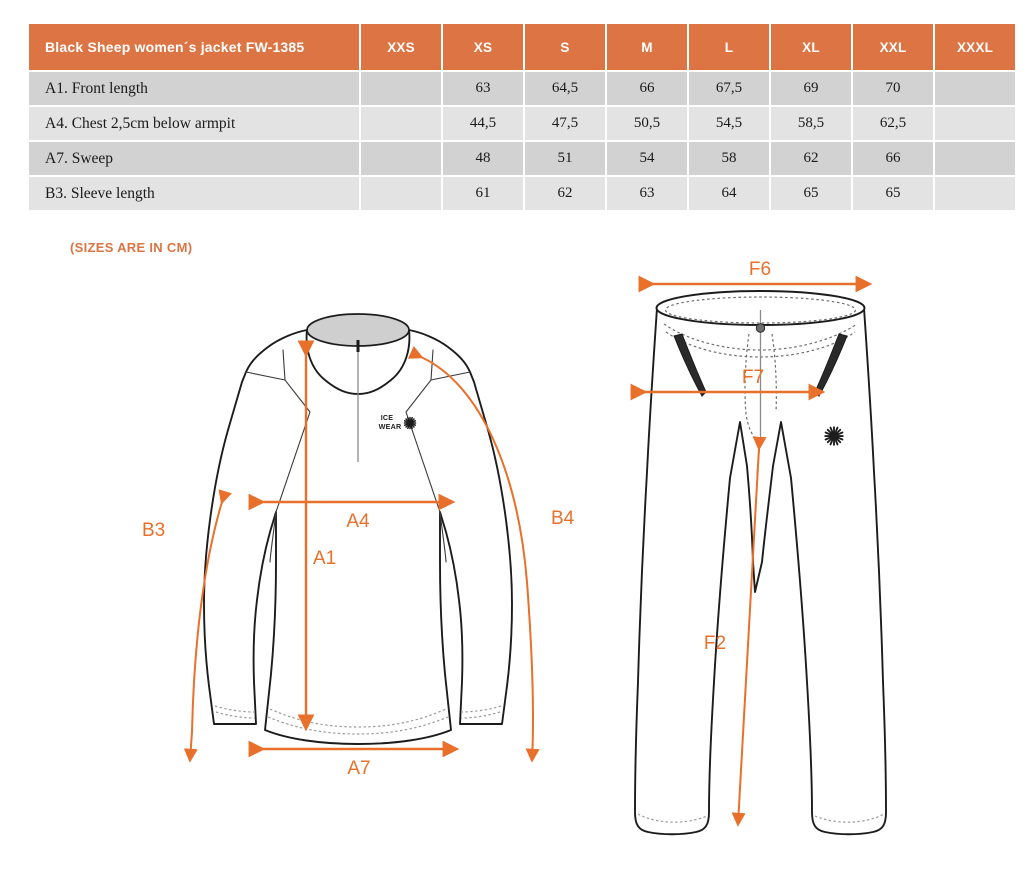 This screenshot has width=1032, height=887. Describe the element at coordinates (324, 558) in the screenshot. I see `measure-label-a1: A1` at that location.